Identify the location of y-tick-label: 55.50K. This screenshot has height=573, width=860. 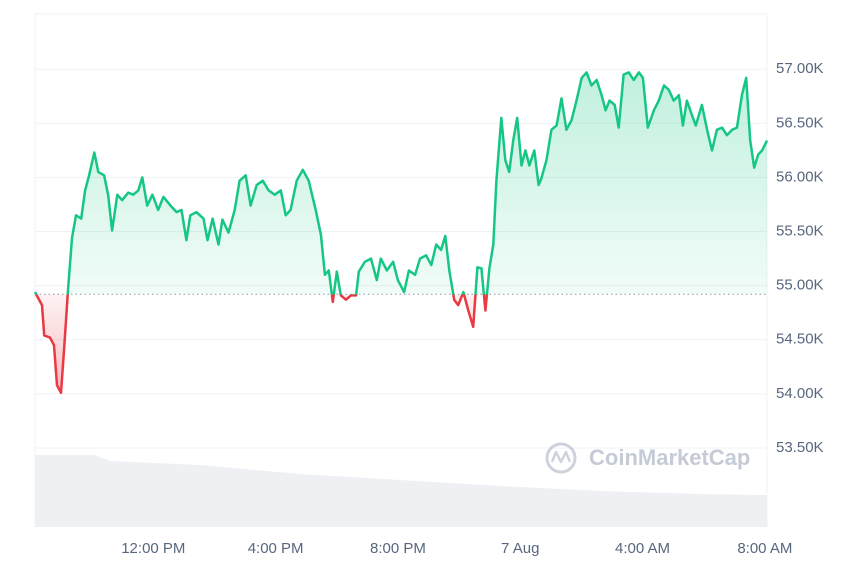
(800, 231).